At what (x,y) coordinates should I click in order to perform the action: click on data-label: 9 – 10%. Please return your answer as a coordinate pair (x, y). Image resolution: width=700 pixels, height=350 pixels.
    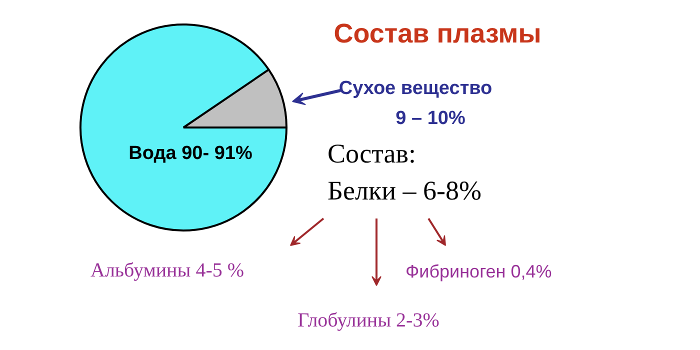
    Looking at the image, I should click on (431, 118).